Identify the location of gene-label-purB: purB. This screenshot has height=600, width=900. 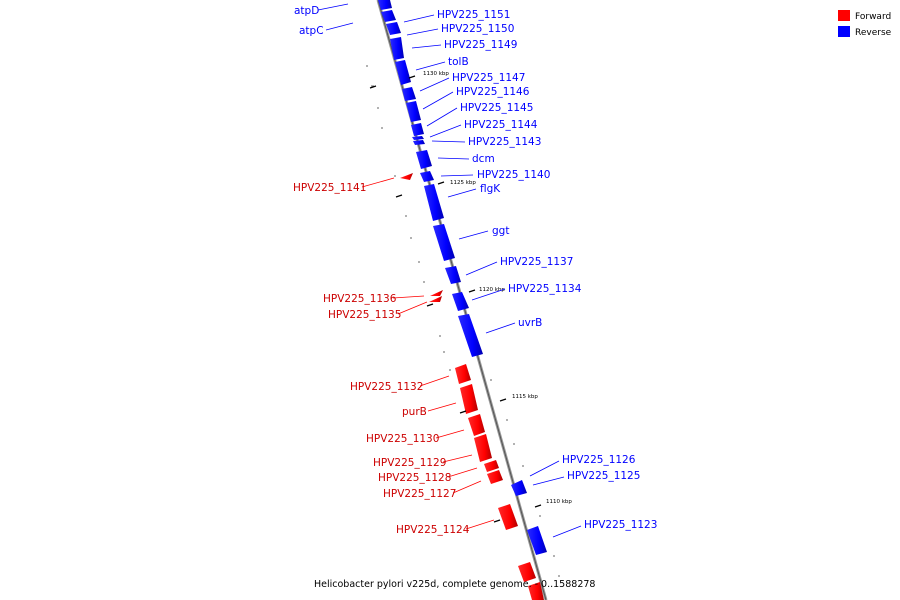
(414, 412).